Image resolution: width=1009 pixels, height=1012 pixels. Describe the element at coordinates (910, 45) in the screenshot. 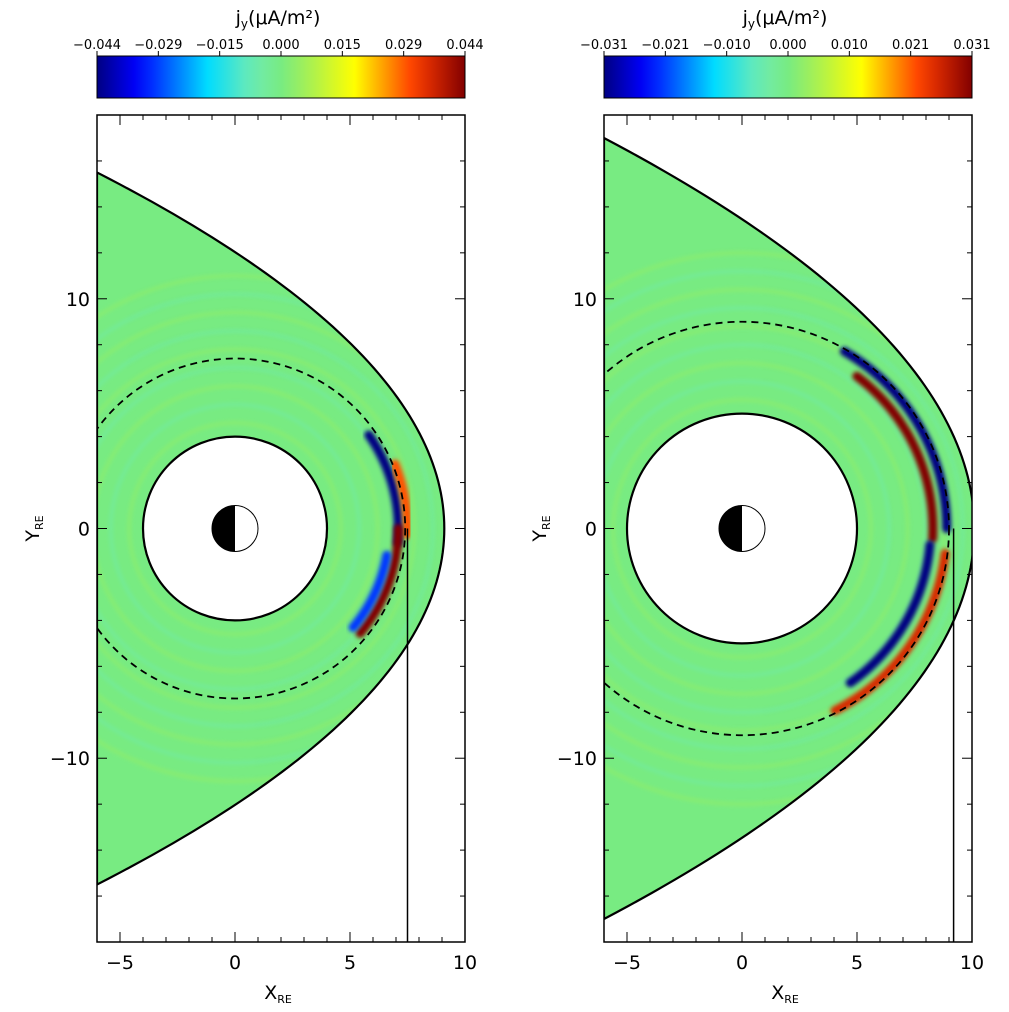

I see `colorbar-tick-label: 0.021` at that location.